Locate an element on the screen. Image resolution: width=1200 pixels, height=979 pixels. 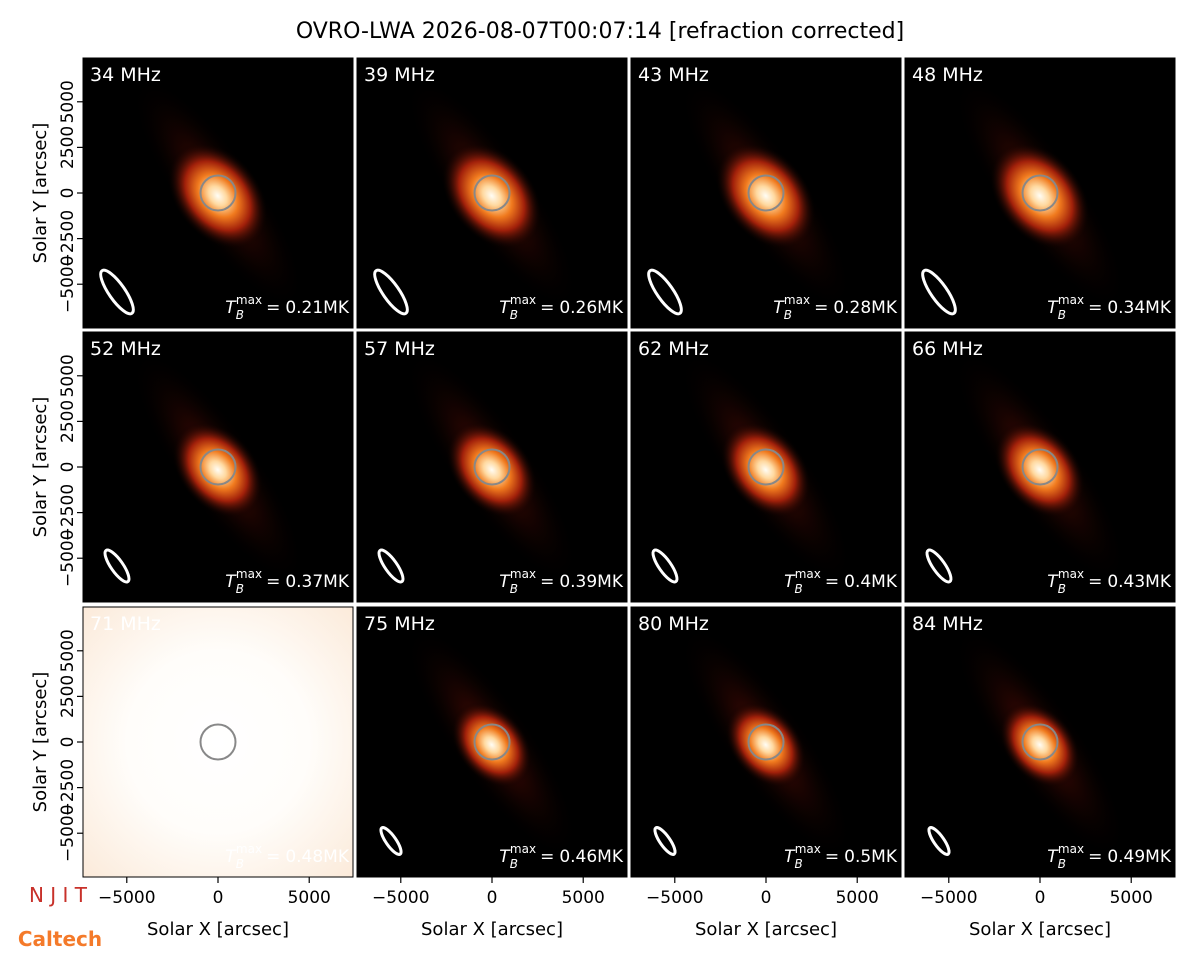
tmax-value: 0.39MK is located at coordinates (591, 582).